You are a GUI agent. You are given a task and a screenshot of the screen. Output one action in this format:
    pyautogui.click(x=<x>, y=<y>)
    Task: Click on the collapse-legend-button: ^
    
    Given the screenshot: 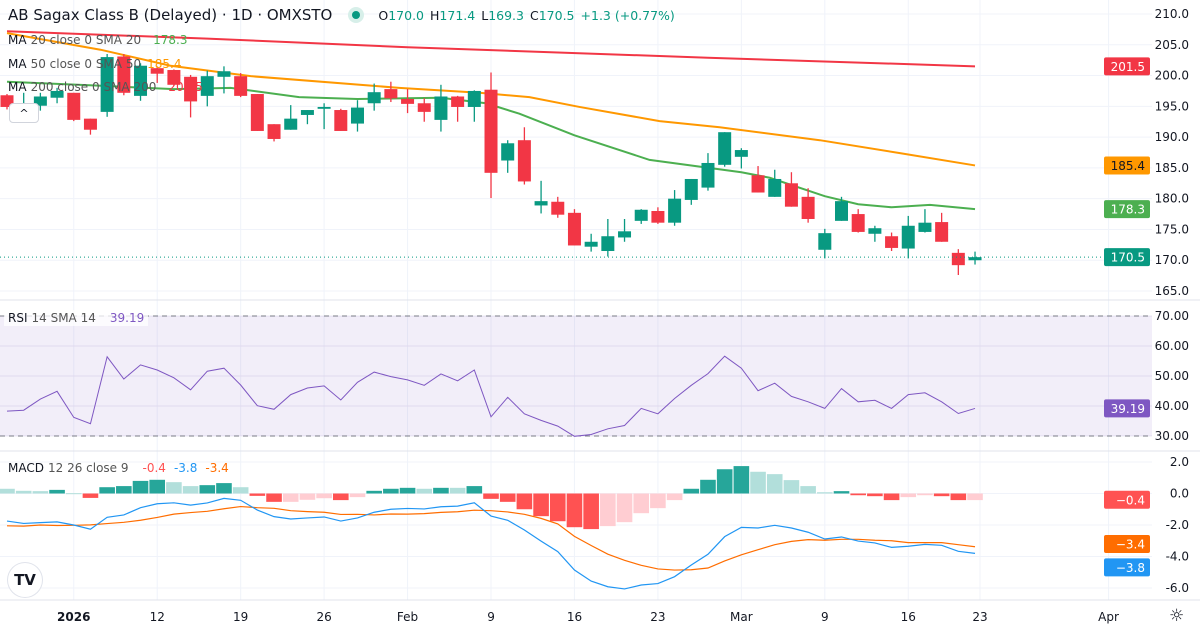 What is the action you would take?
    pyautogui.click(x=24, y=113)
    